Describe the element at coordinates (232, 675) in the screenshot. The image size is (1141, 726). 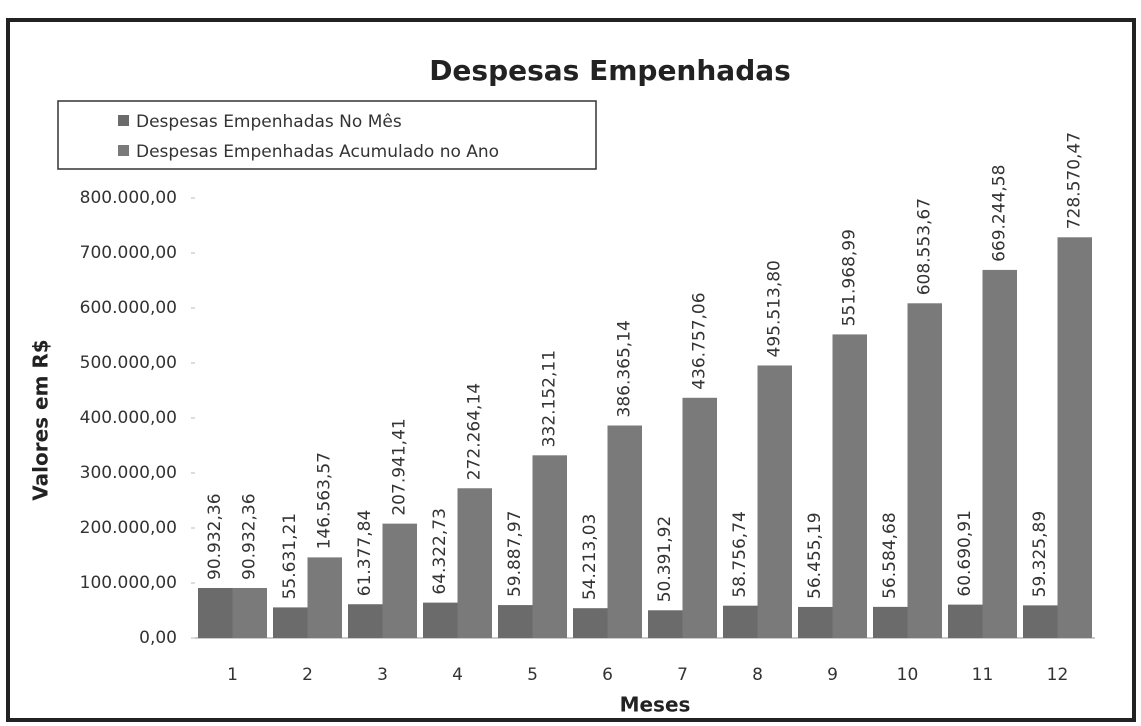
I see `x-tick-label: 1` at that location.